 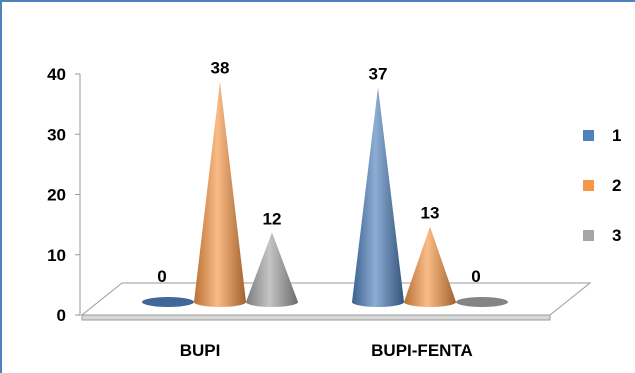 I want to click on legend-label: 1, so click(x=616, y=135).